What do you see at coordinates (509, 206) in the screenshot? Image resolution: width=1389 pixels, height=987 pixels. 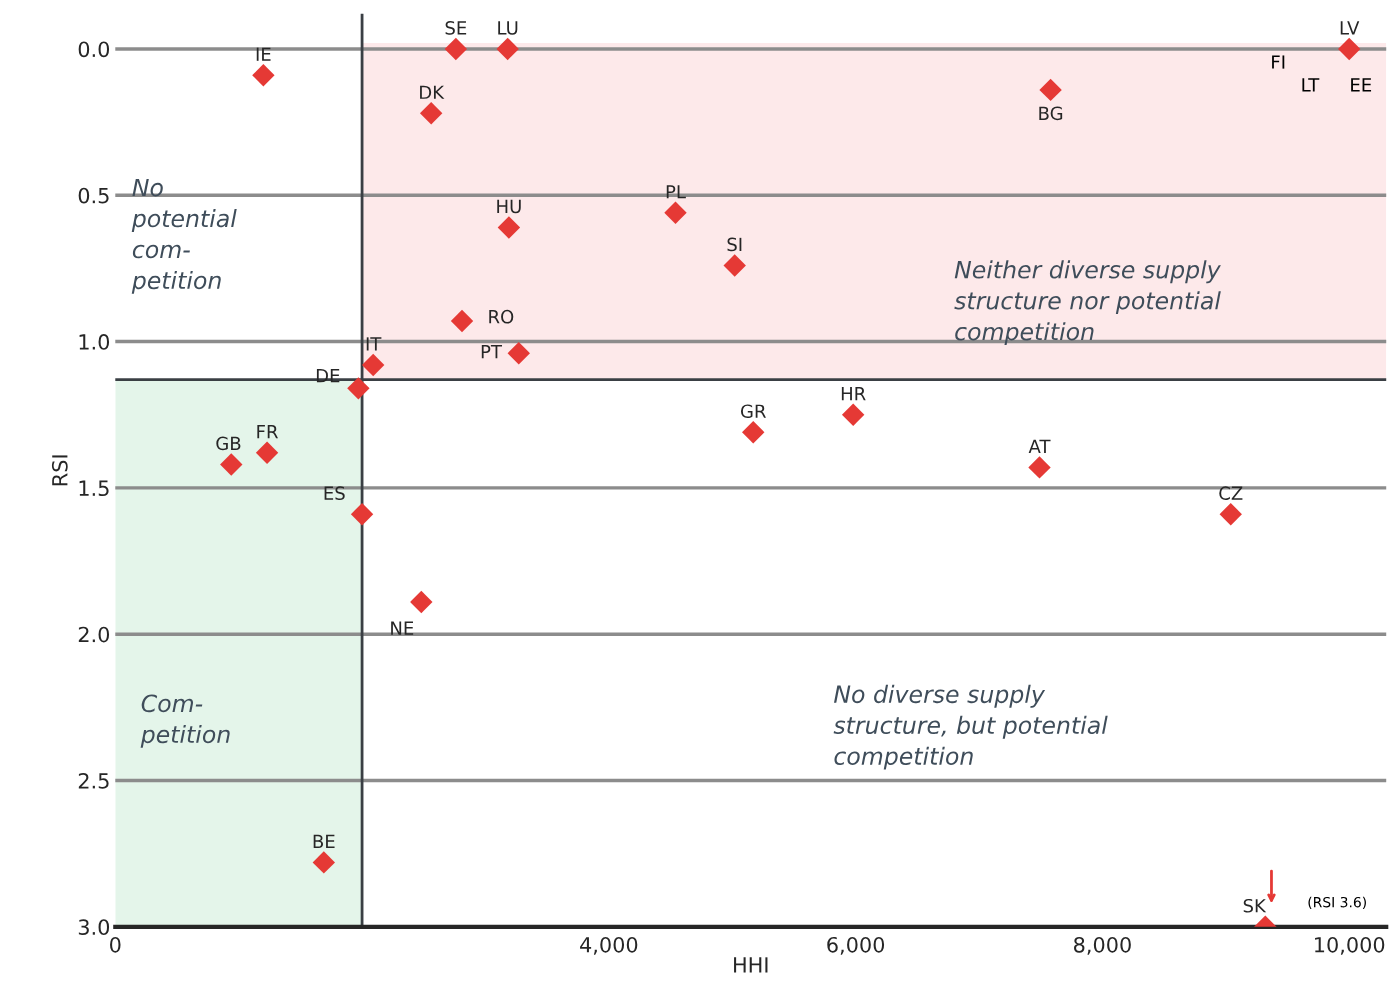 I see `annotation: HU` at bounding box center [509, 206].